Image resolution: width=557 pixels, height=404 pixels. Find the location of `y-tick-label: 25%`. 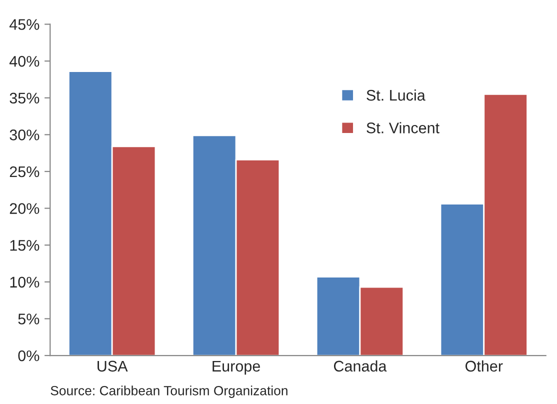

y-tick-label: 25% is located at coordinates (25, 172).